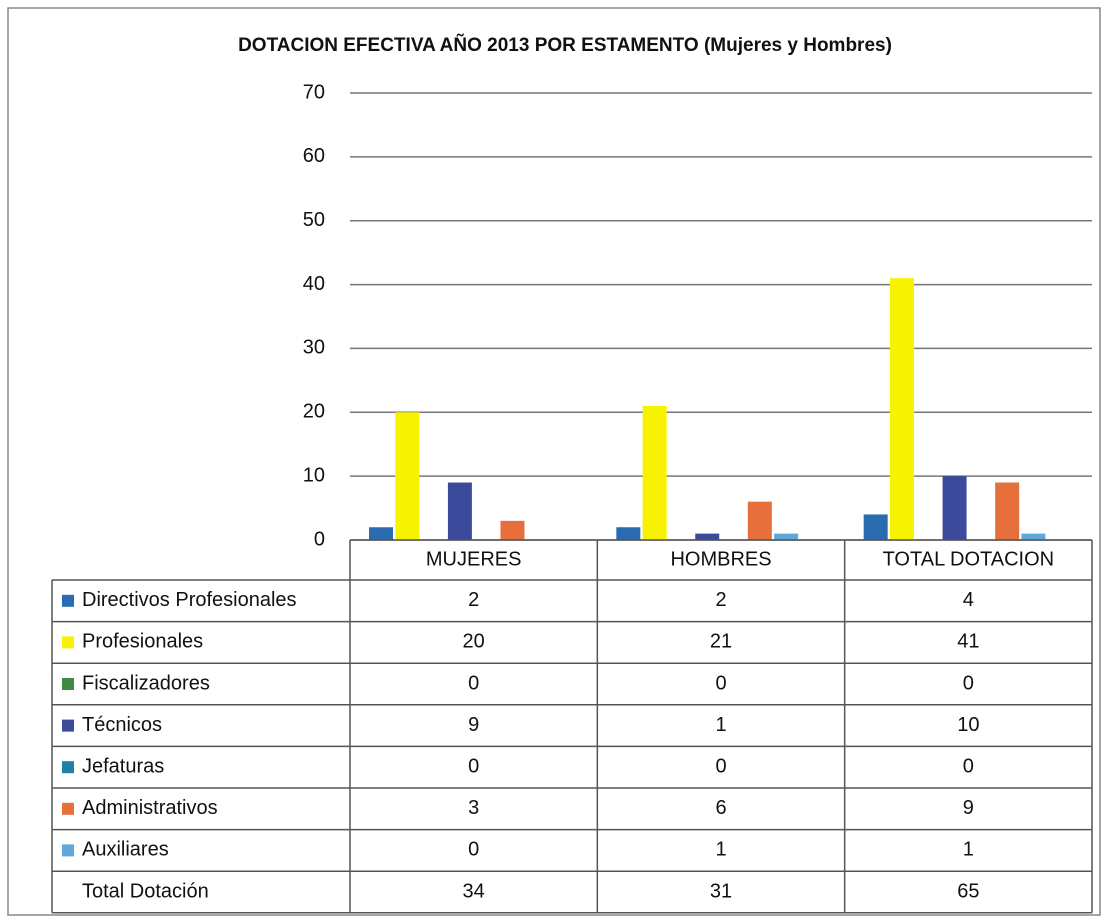 This screenshot has width=1107, height=919. Describe the element at coordinates (473, 808) in the screenshot. I see `table-value: 3` at that location.